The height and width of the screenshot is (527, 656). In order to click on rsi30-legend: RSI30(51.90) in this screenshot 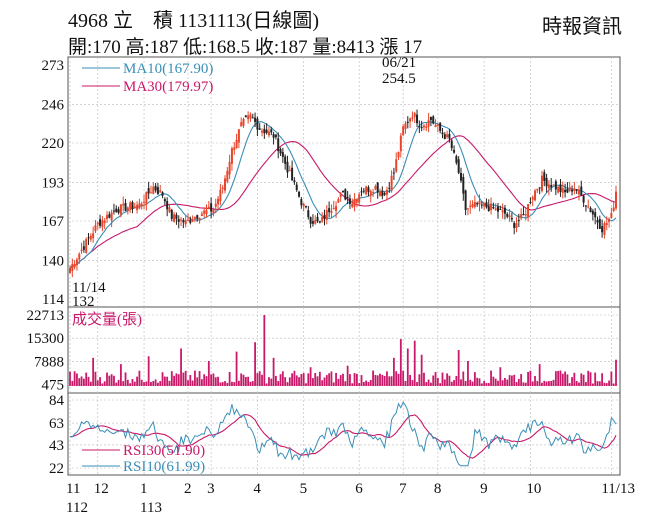, I will do `click(164, 451)`.